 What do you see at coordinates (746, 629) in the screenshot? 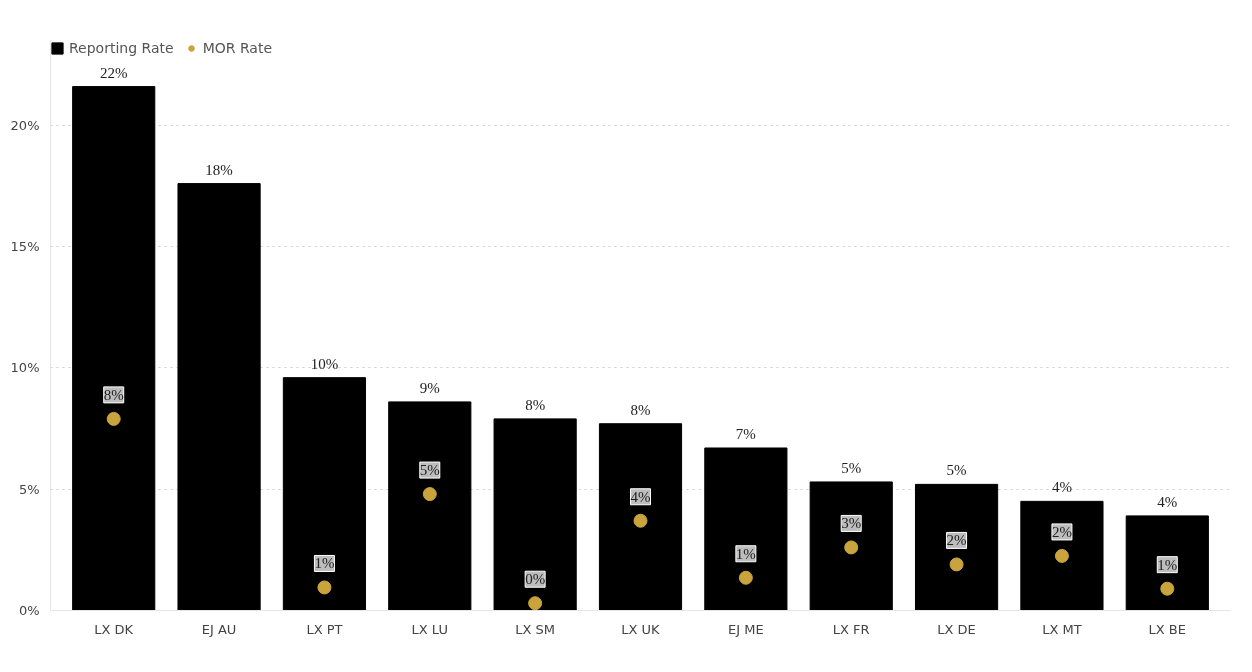
I see `x-tick-label: EJ ME` at bounding box center [746, 629].